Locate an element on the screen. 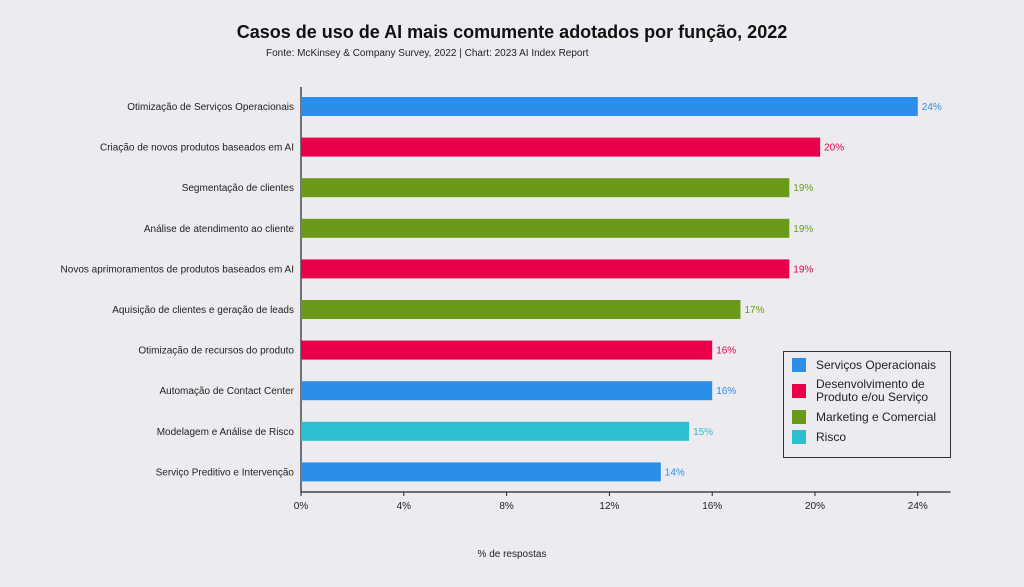  value-label: 17% is located at coordinates (754, 310).